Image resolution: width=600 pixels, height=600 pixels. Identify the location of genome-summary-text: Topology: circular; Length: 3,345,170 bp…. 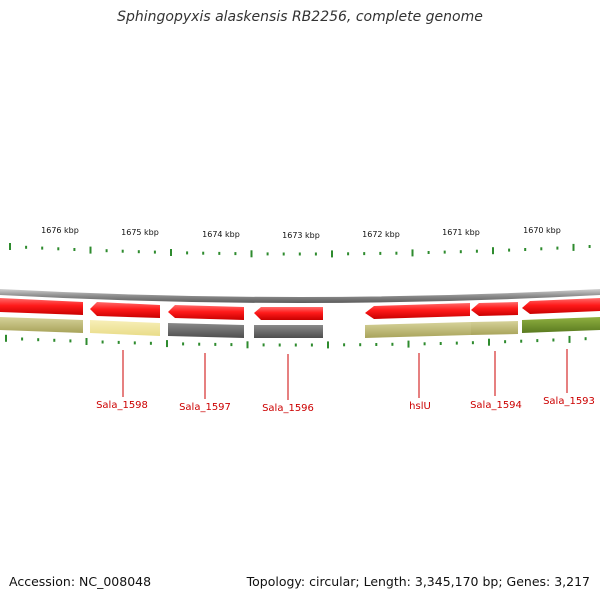
(418, 581).